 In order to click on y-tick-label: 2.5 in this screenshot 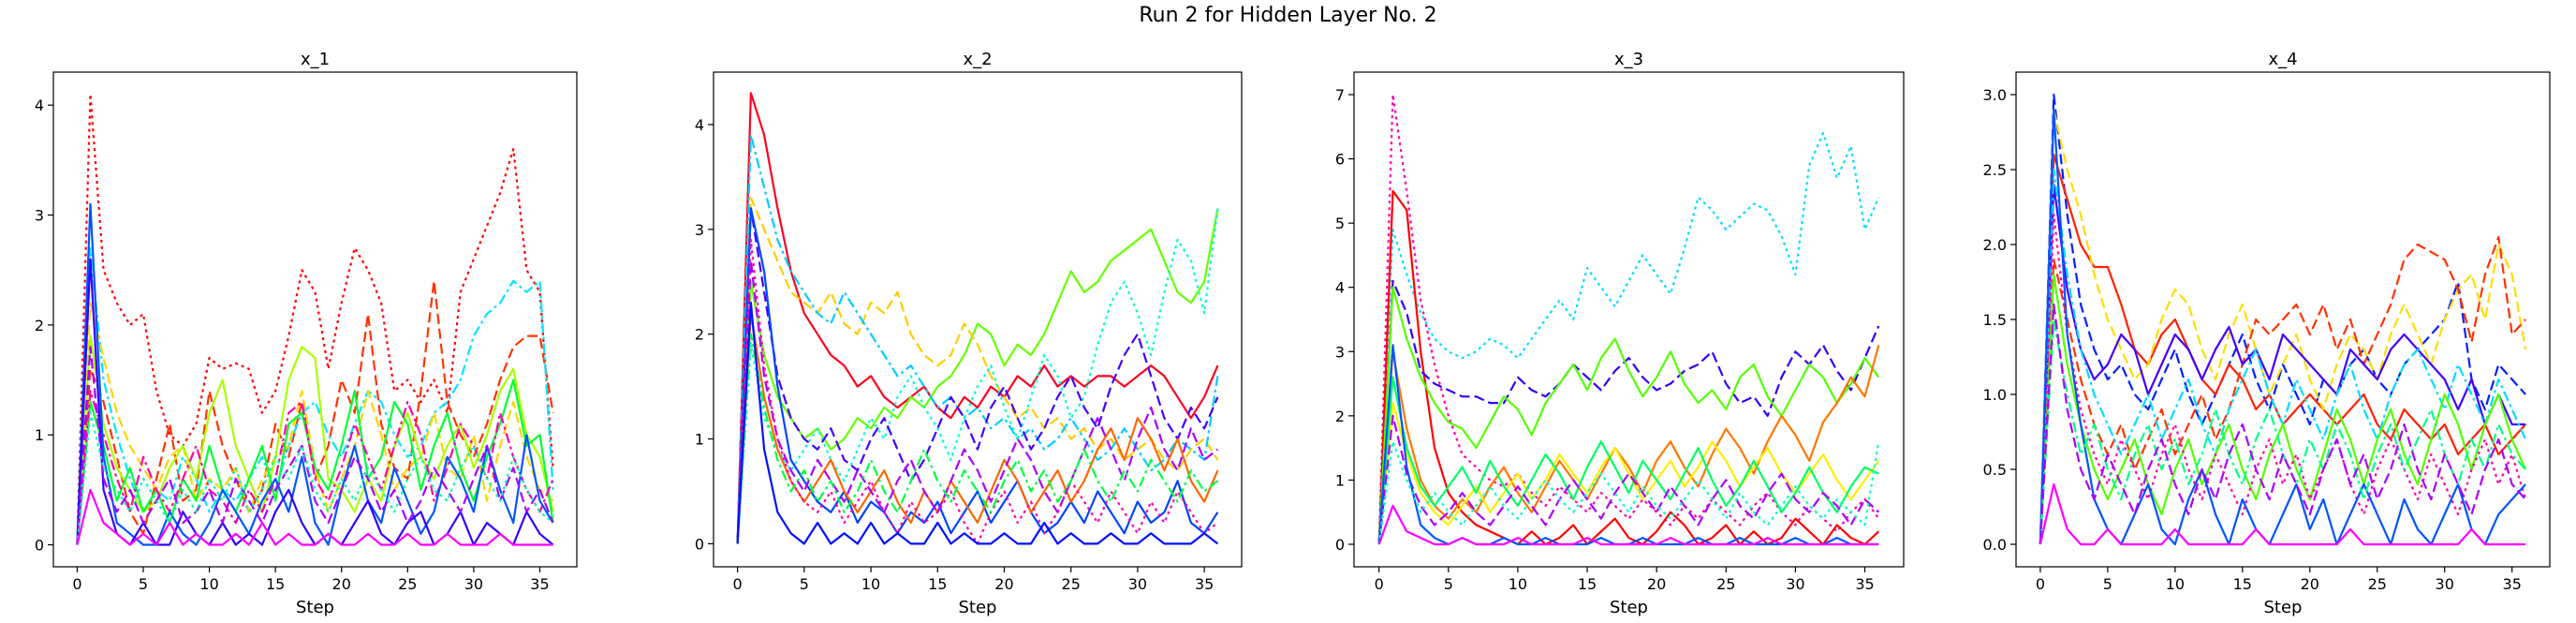, I will do `click(1995, 170)`.